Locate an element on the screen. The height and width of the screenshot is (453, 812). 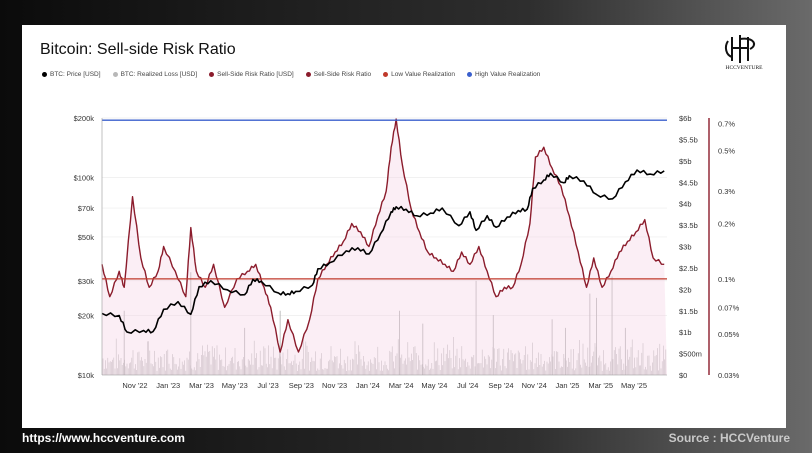
logo-text: HCCVENTURE is located at coordinates (744, 68).